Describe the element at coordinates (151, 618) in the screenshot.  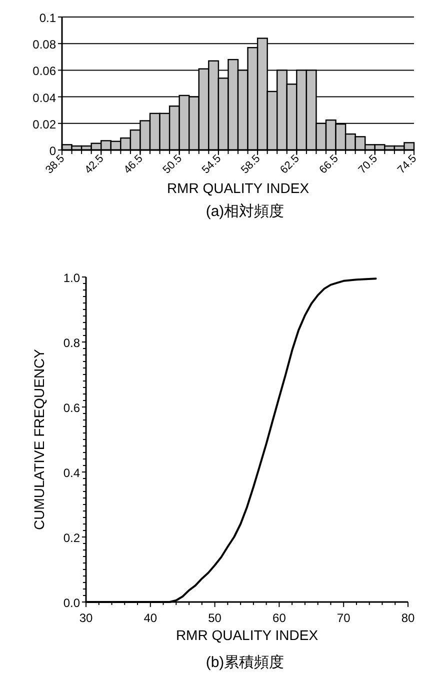
I see `x-tick-label: 40` at that location.